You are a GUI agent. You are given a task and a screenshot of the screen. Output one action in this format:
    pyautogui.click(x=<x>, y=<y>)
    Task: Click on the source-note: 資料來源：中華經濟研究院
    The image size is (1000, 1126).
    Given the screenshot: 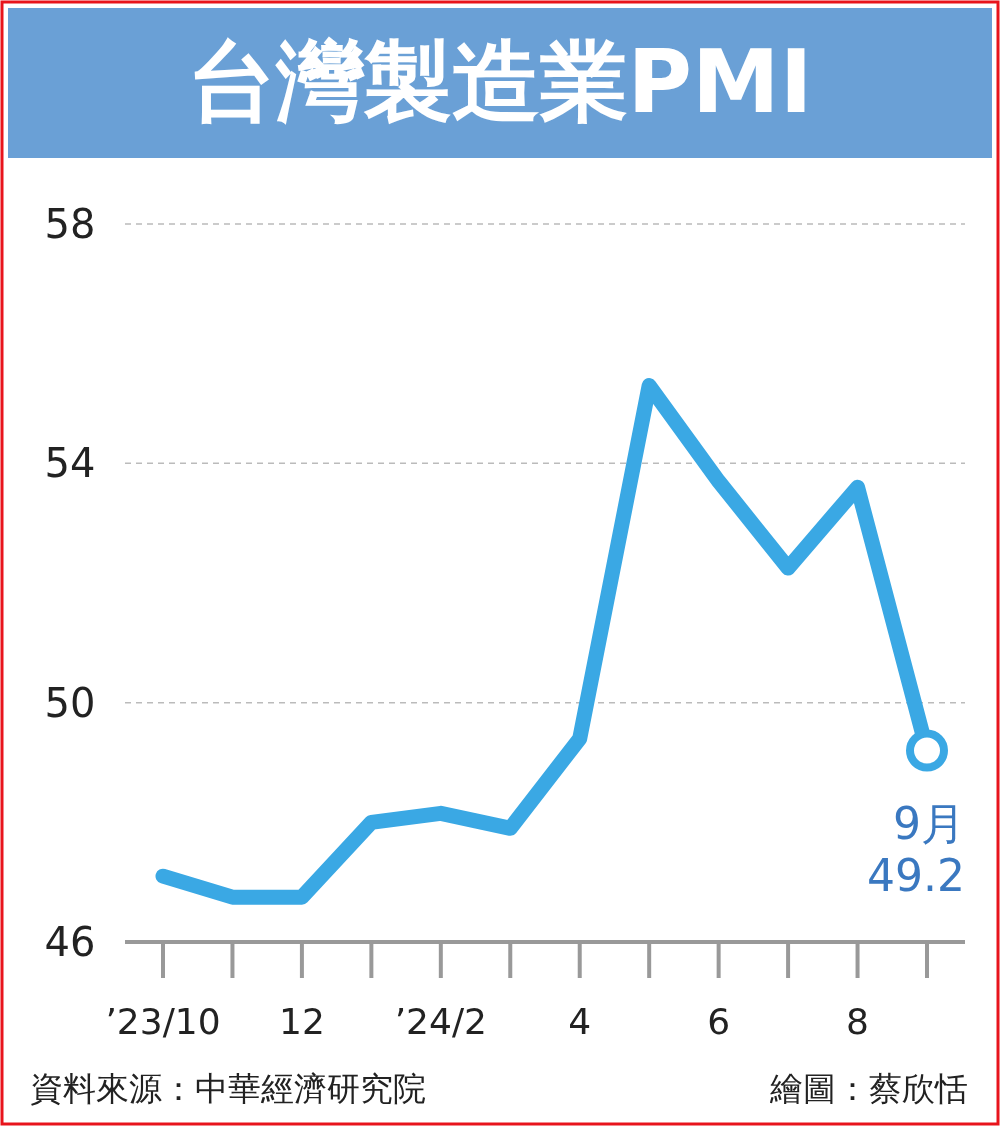 What is the action you would take?
    pyautogui.click(x=228, y=1088)
    